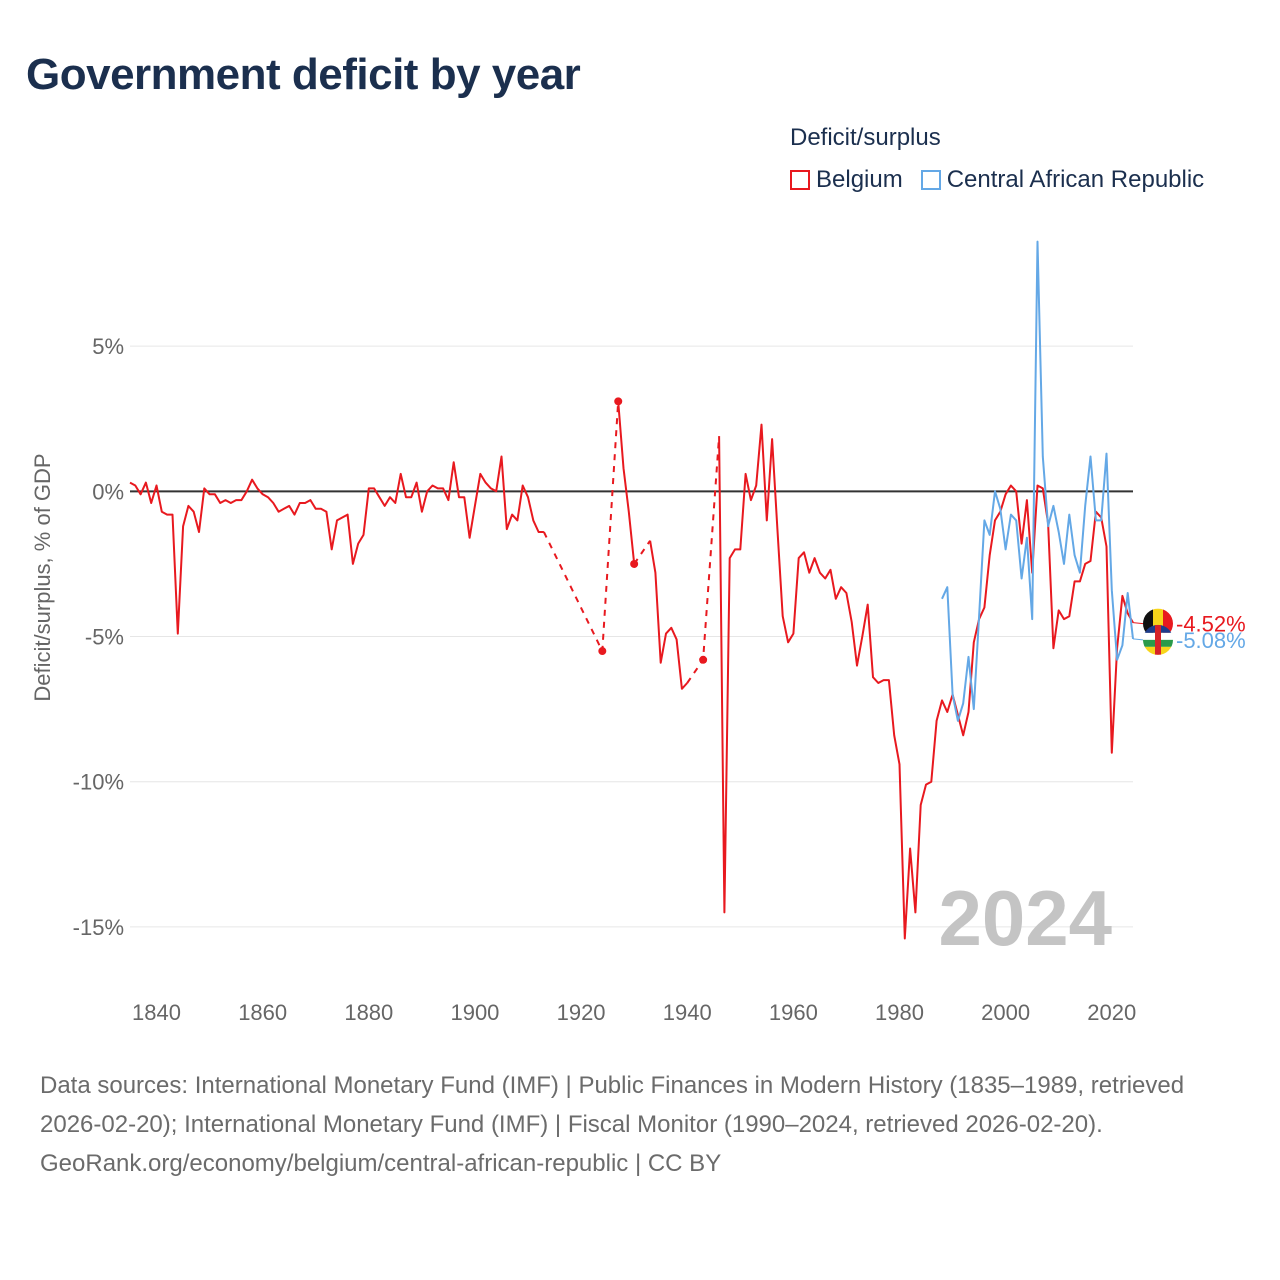 The image size is (1280, 1280). Describe the element at coordinates (262, 1012) in the screenshot. I see `x-tick-label: 1860` at that location.